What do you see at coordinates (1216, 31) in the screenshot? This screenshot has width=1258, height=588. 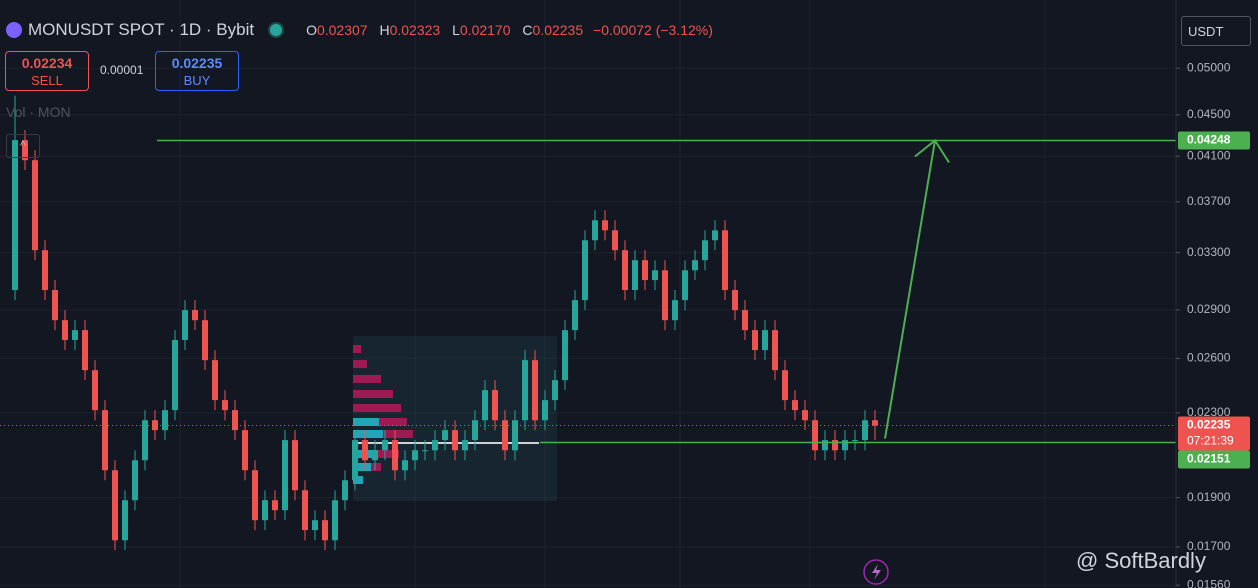 I see `currency-select: USDT` at bounding box center [1216, 31].